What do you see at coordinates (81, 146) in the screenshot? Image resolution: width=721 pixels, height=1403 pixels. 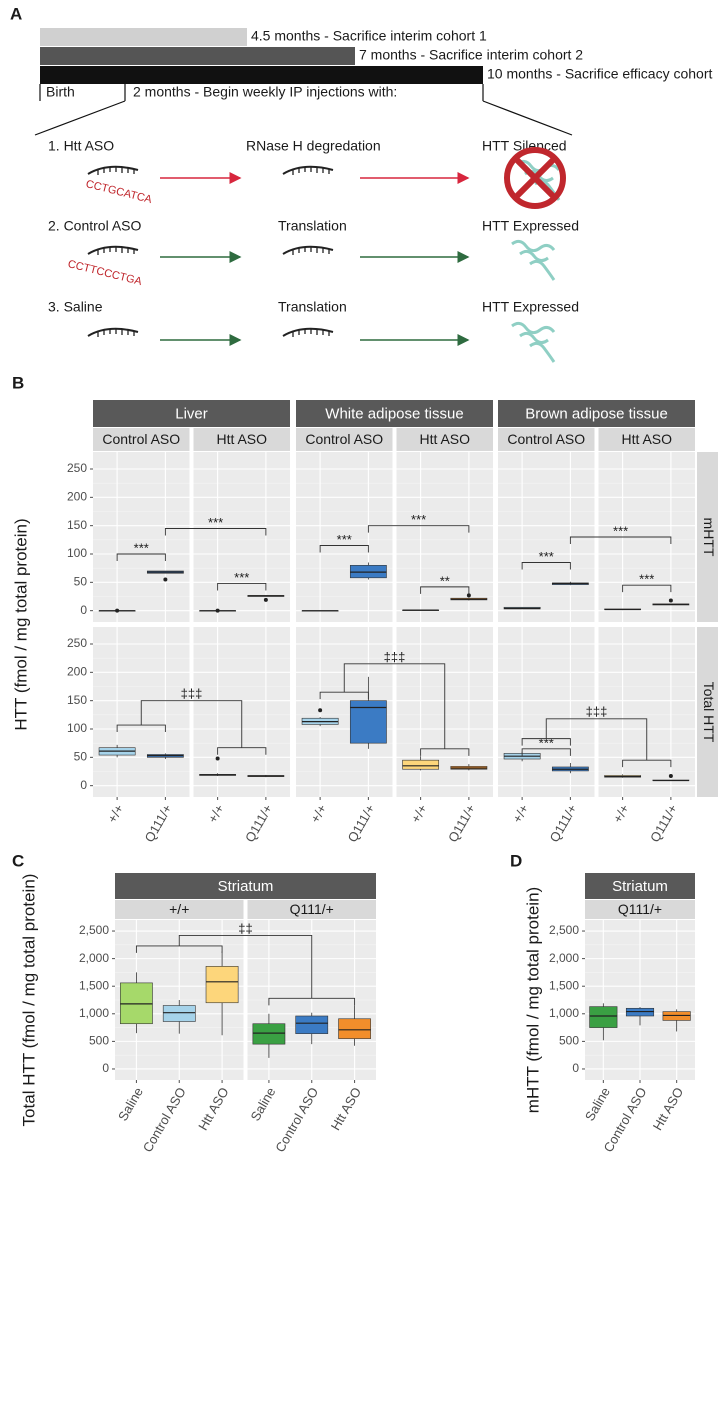 I see `treatment: 1. Htt ASO` at bounding box center [81, 146].